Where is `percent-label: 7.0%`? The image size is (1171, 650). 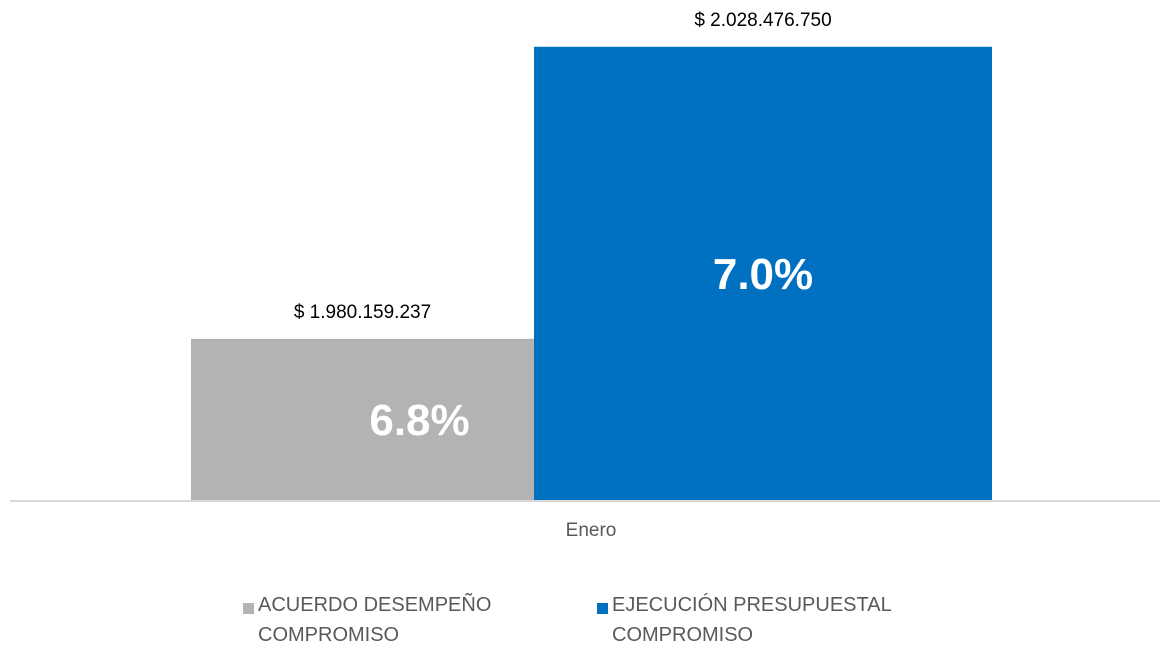
percent-label: 7.0% is located at coordinates (763, 274).